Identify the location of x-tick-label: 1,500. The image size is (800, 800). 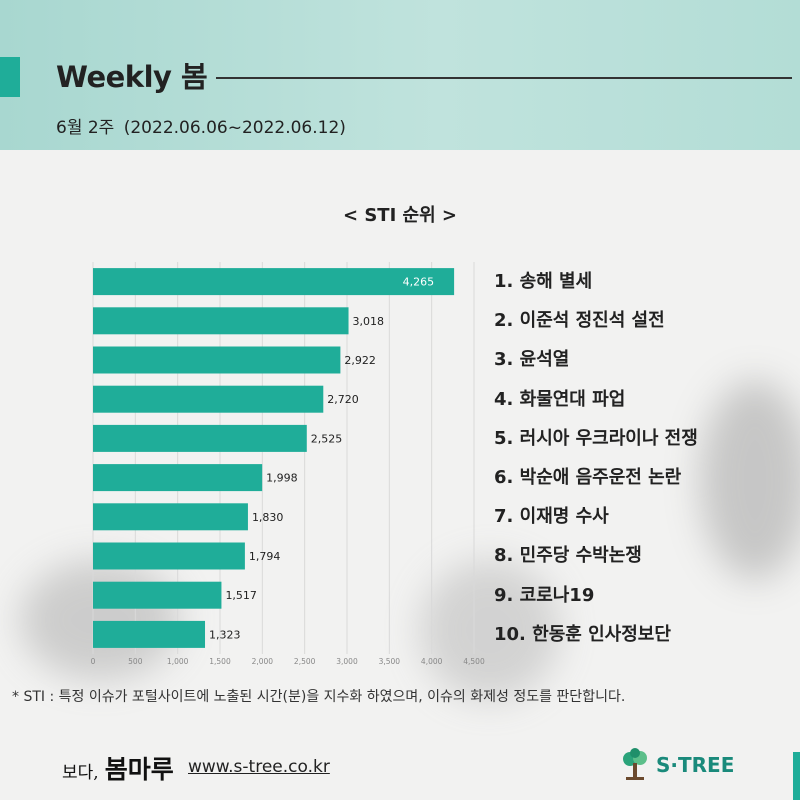
(220, 661).